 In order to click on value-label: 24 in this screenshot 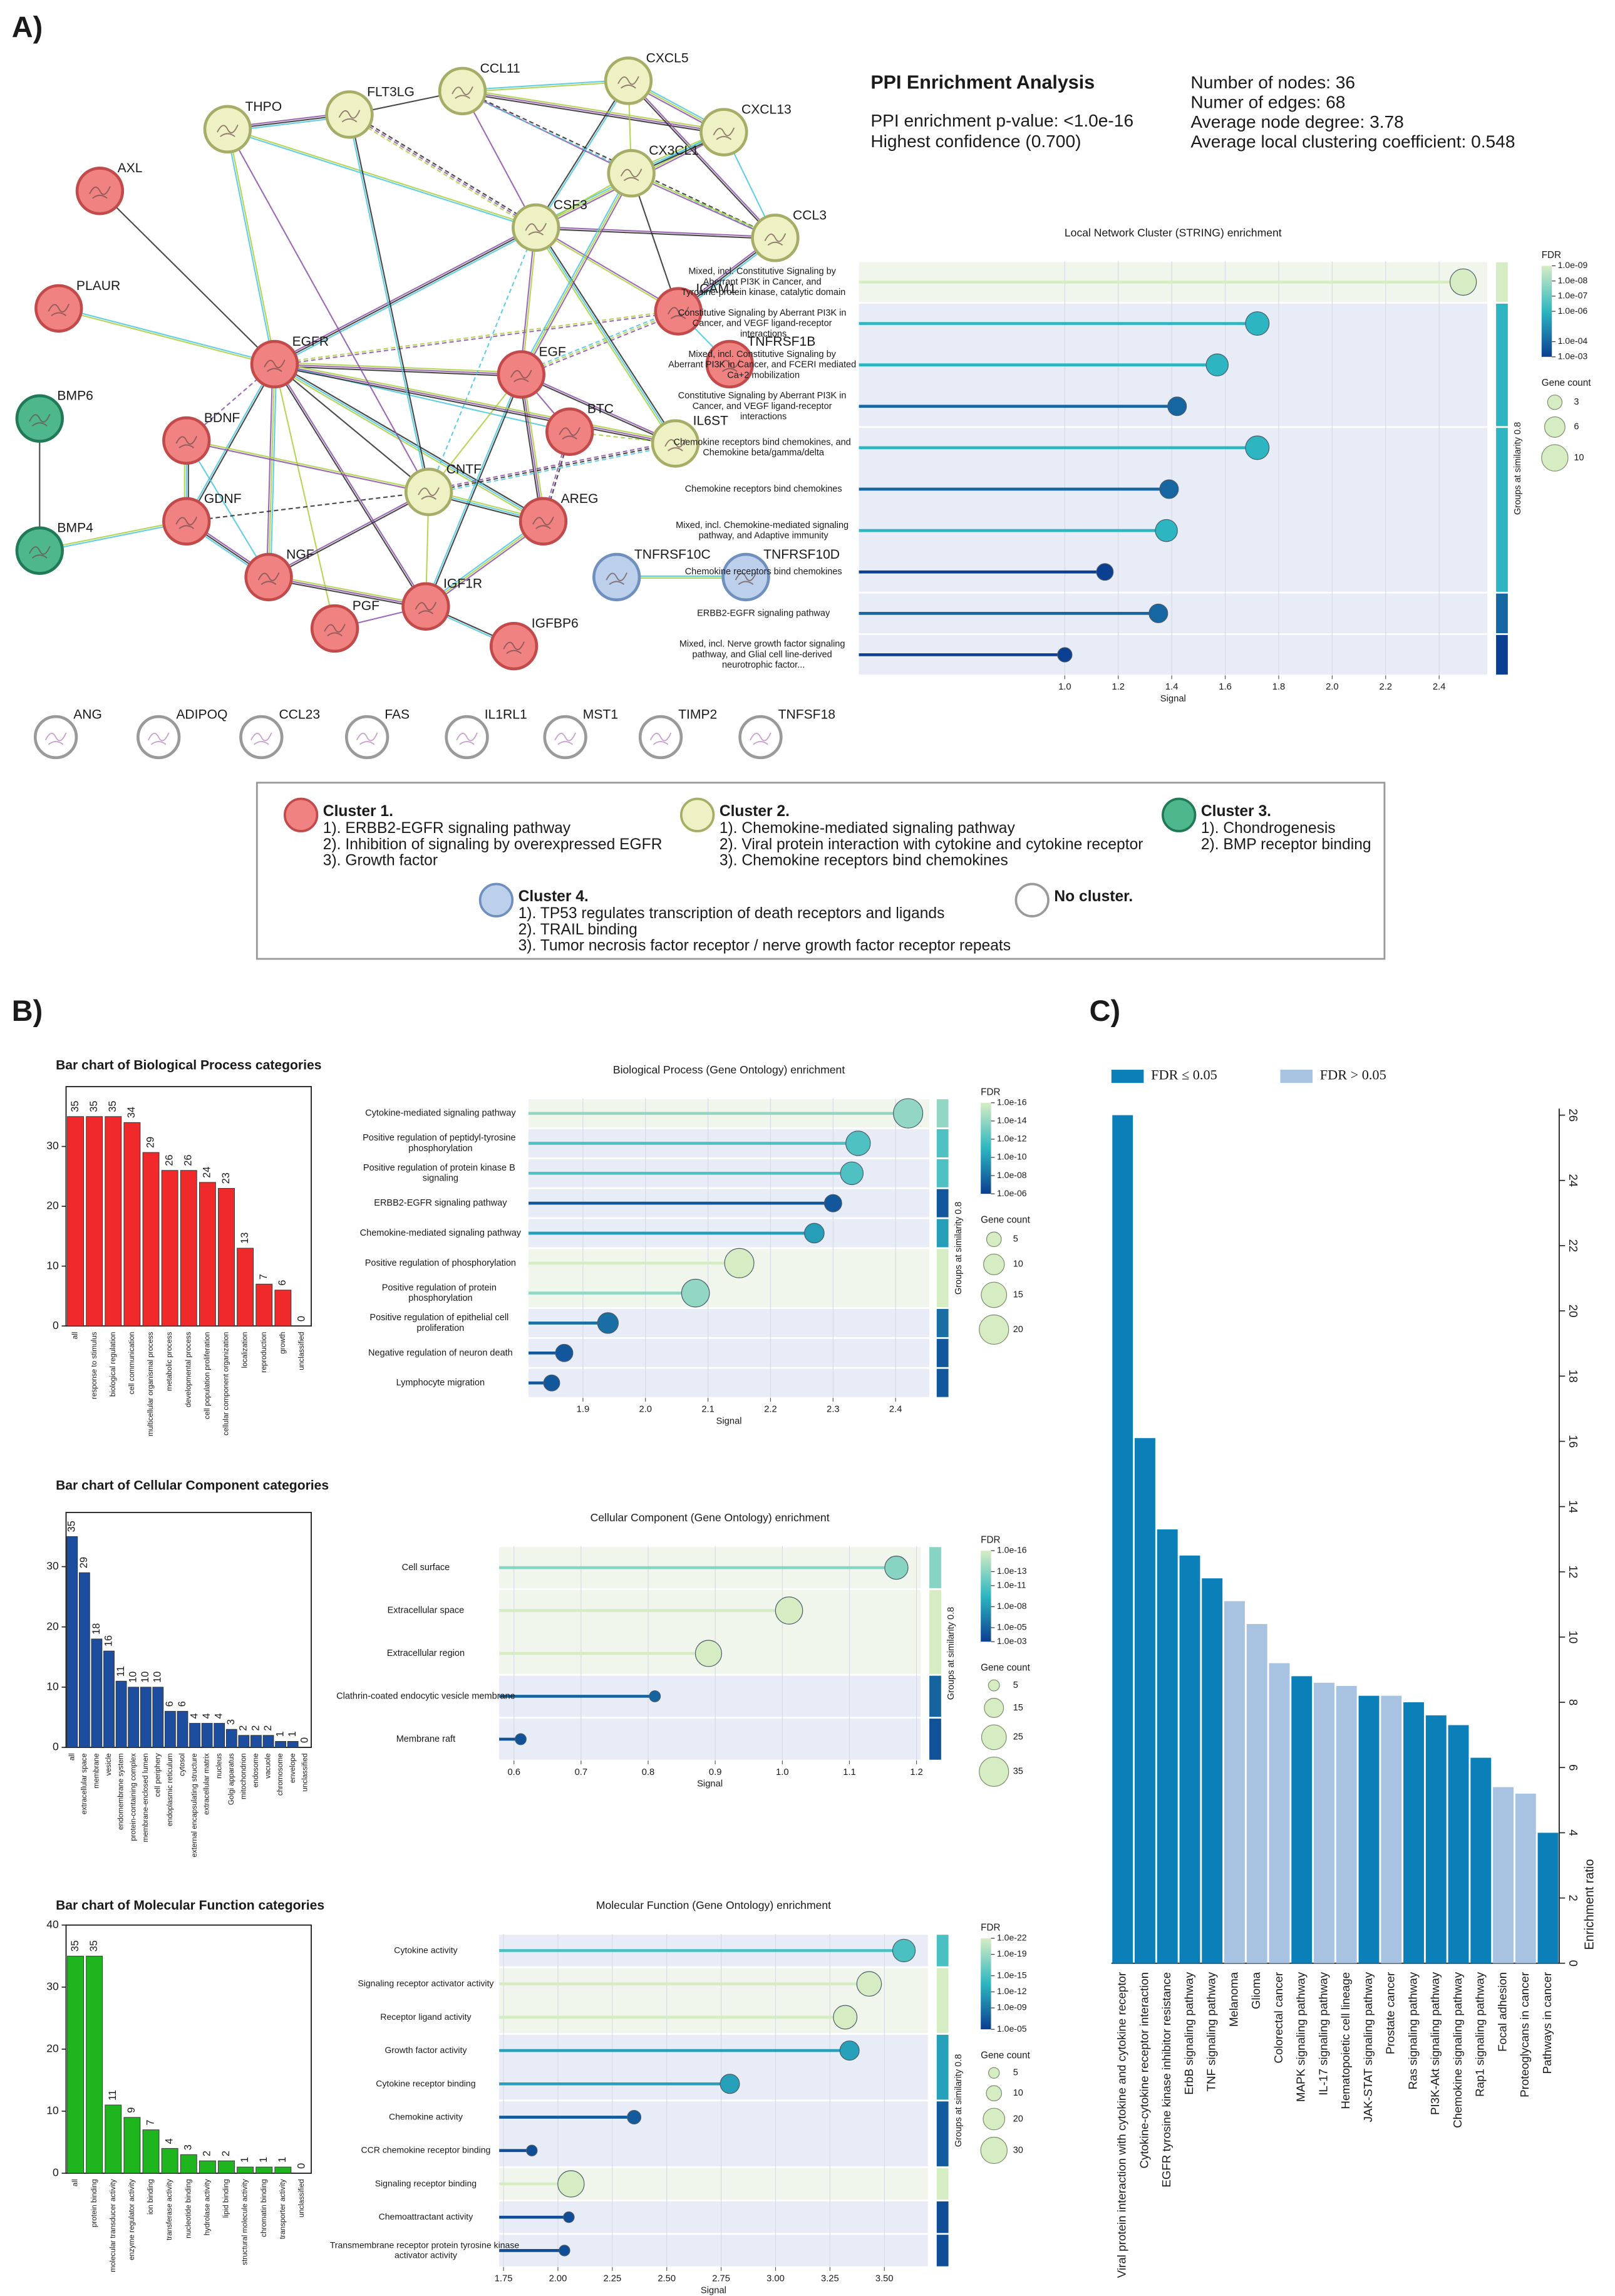, I will do `click(207, 1172)`.